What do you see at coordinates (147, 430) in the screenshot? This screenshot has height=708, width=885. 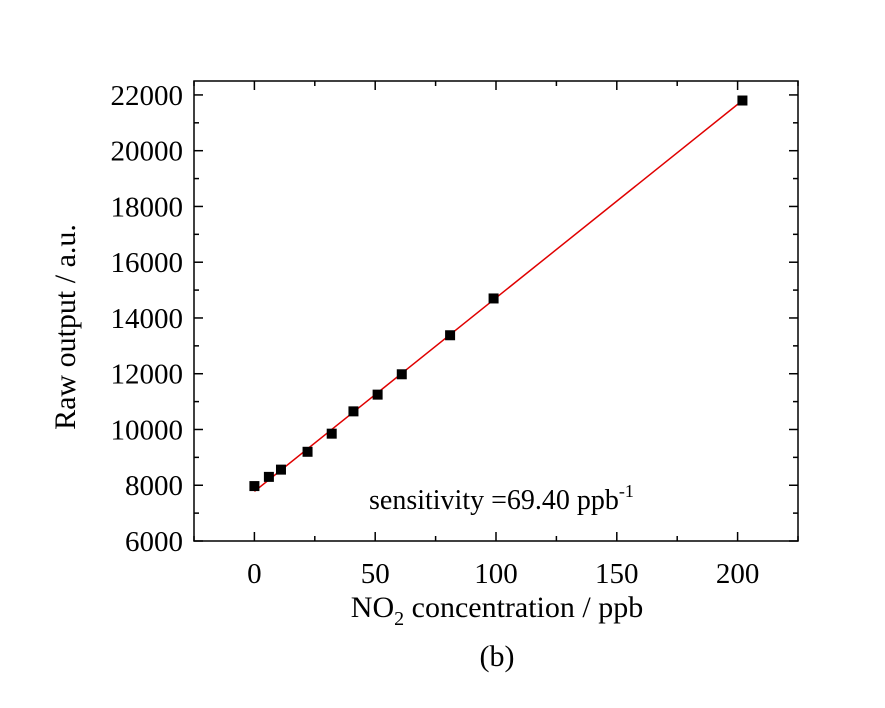 I see `y-tick-label: 10000` at bounding box center [147, 430].